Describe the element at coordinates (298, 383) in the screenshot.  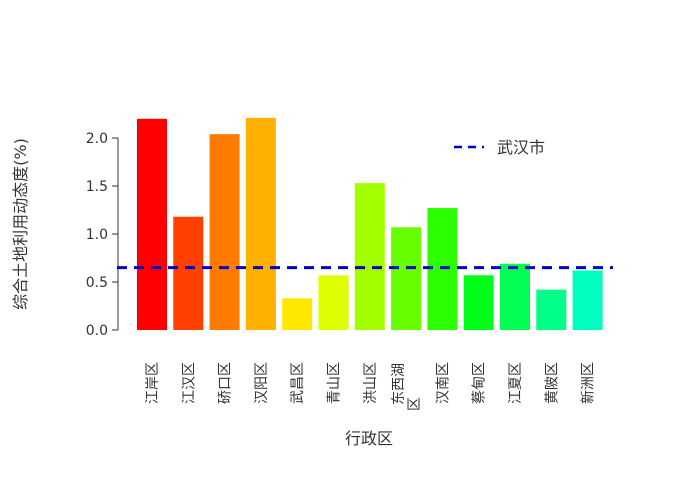
I see `category-label: 武昌区` at that location.